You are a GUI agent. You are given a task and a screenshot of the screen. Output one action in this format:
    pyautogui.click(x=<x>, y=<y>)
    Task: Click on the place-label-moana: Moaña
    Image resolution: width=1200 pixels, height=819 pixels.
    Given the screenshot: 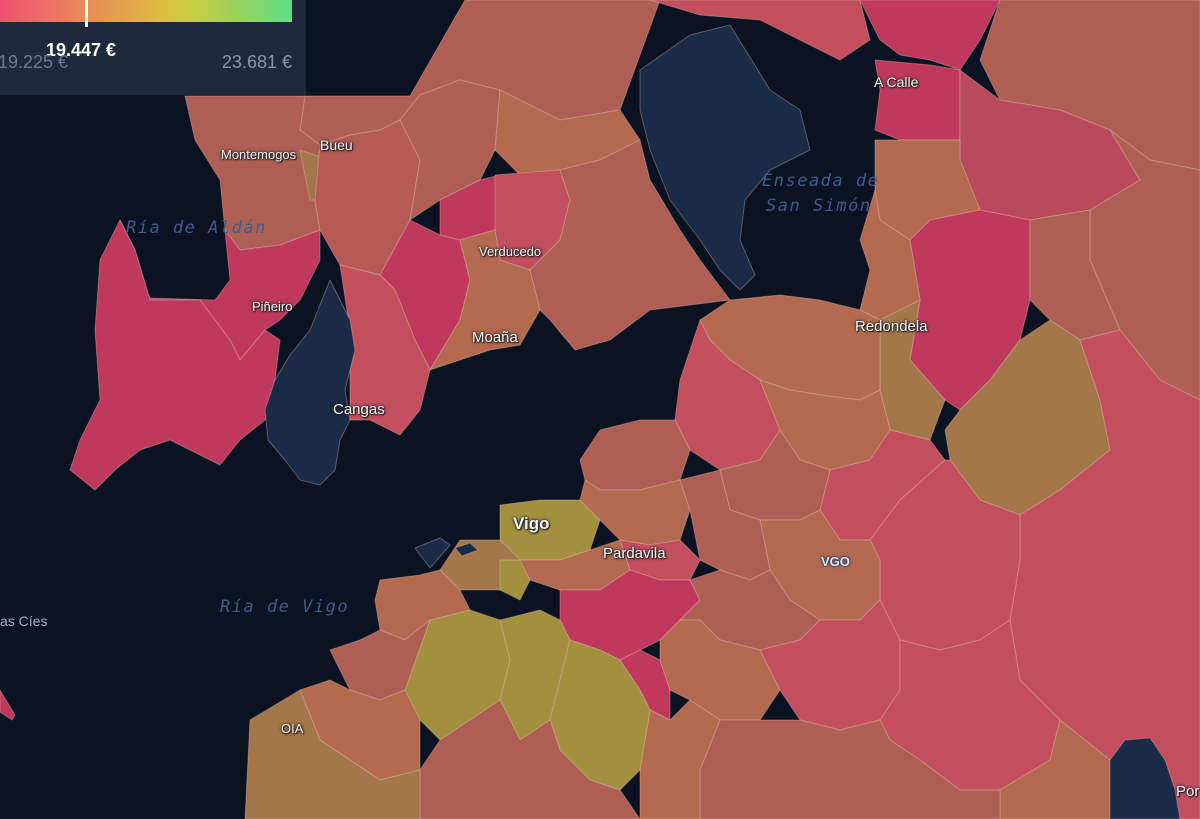 What is the action you would take?
    pyautogui.click(x=495, y=337)
    